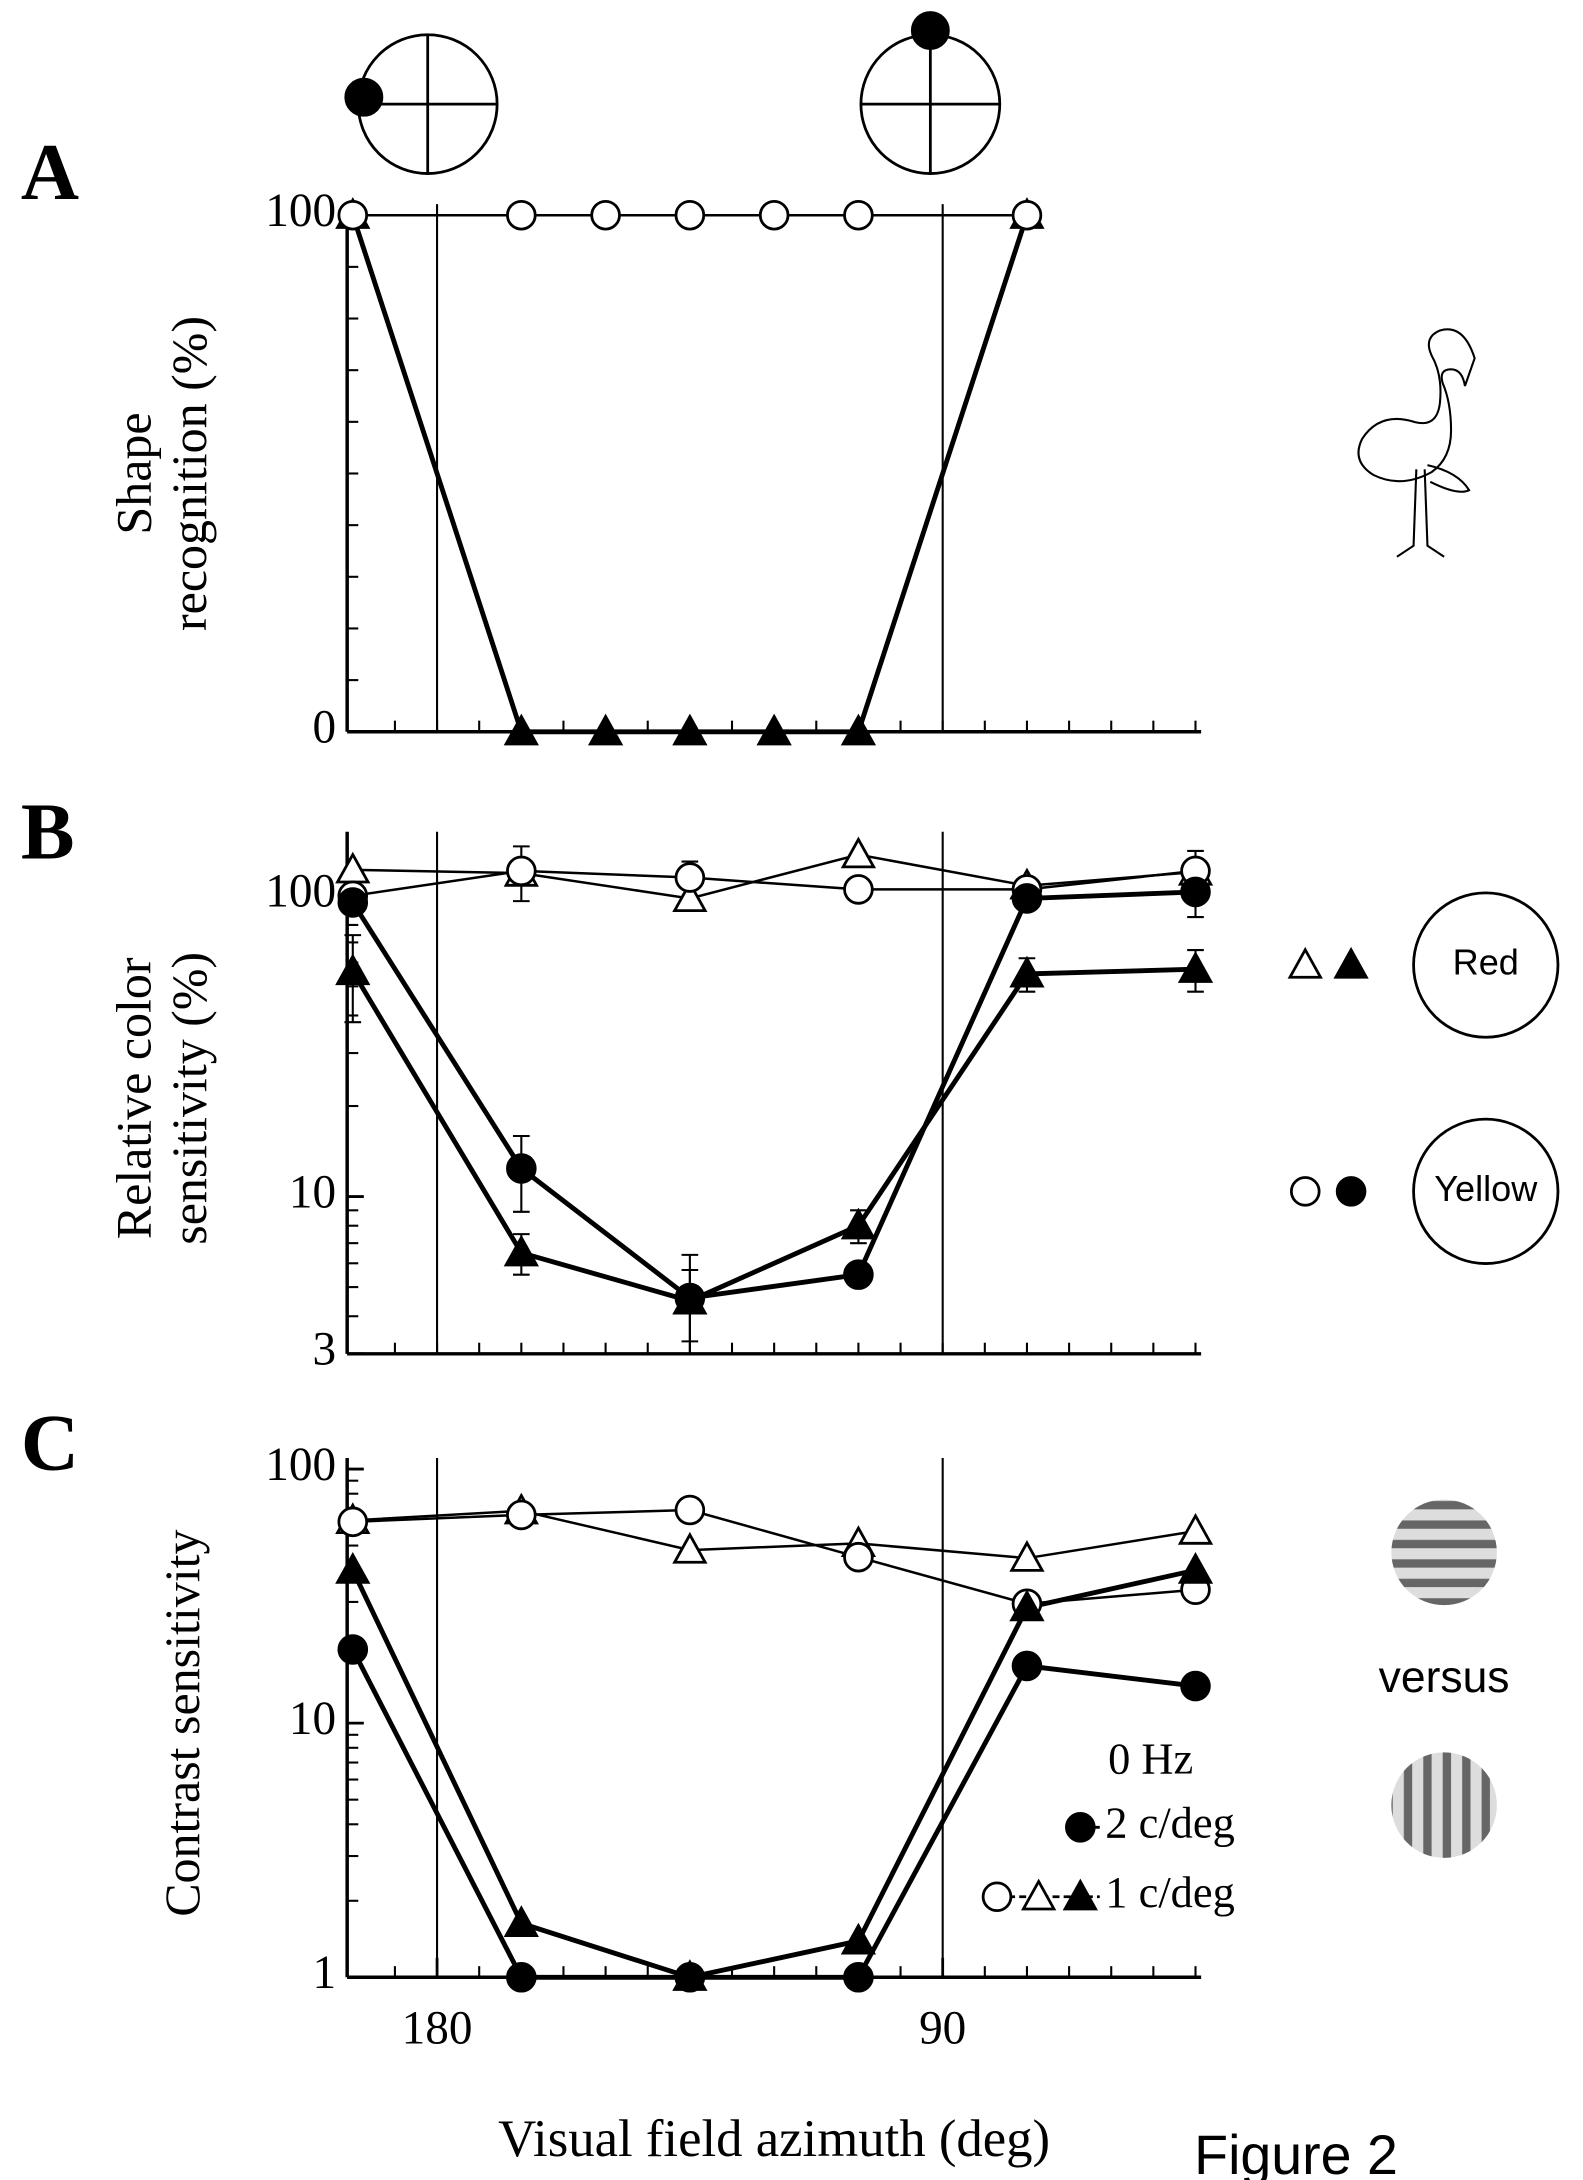  Describe the element at coordinates (1486, 1188) in the screenshot. I see `legend-label: Yellow` at that location.